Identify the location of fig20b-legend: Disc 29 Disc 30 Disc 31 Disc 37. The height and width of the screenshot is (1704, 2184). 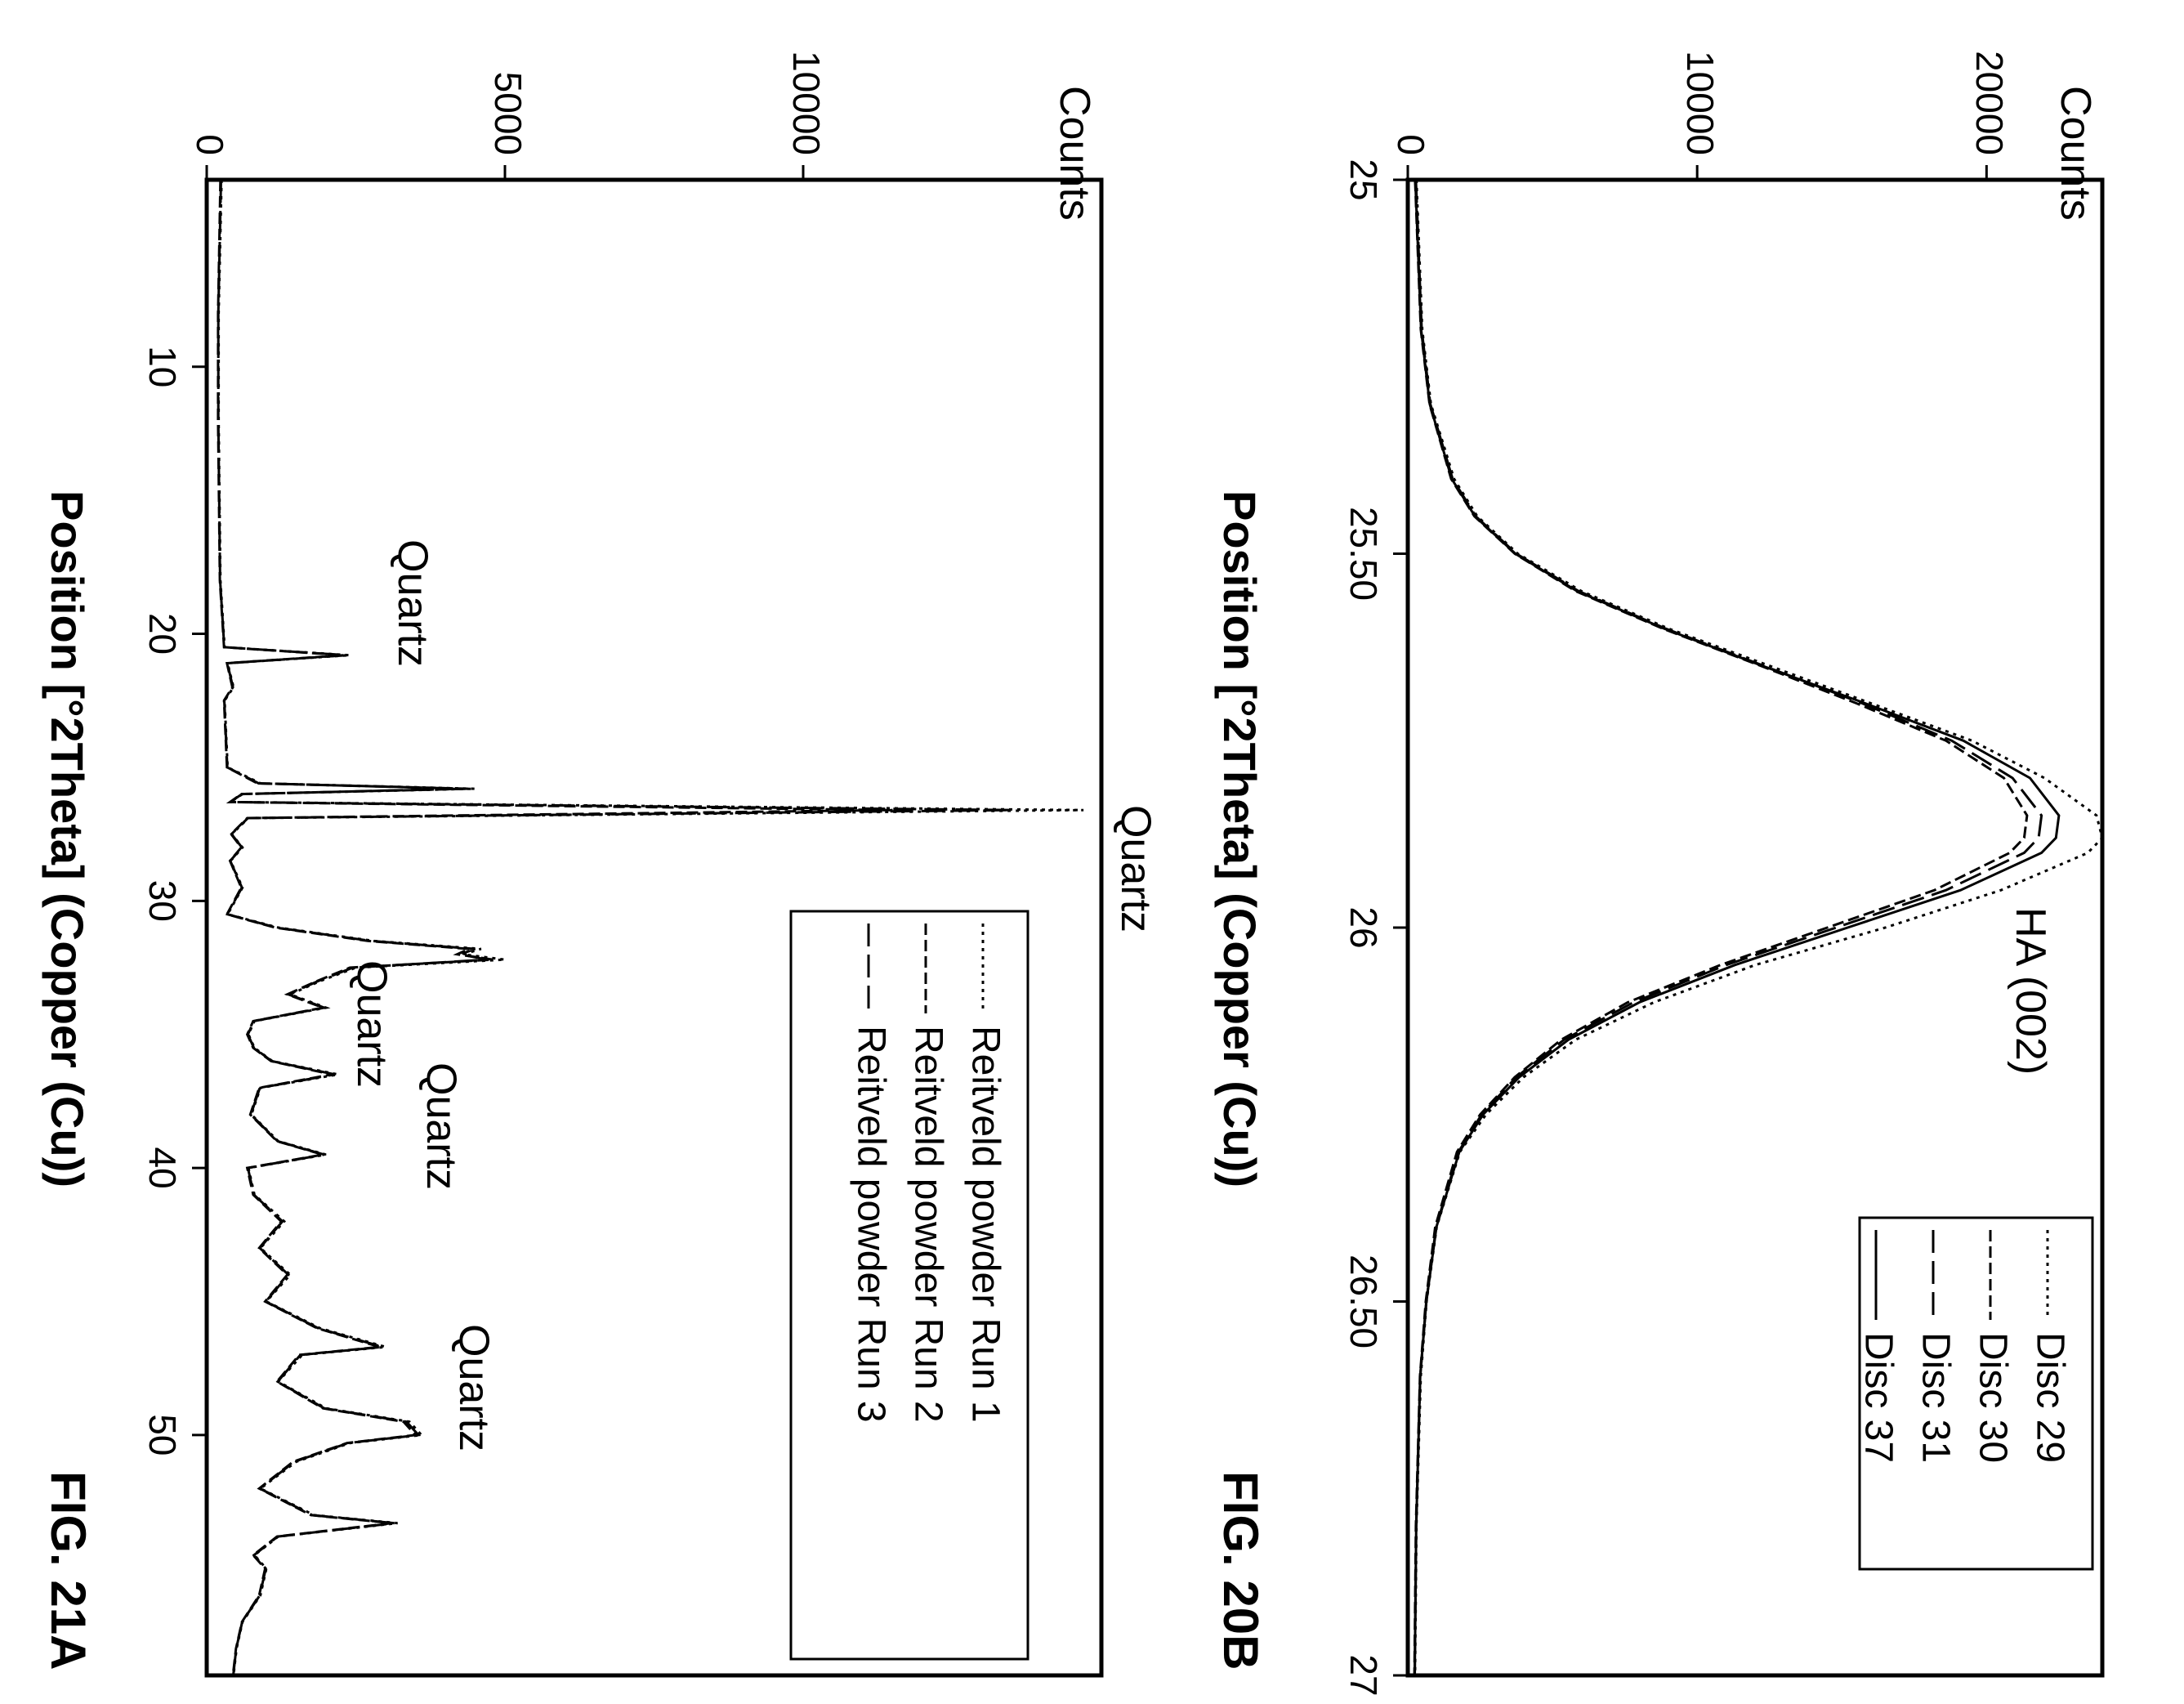
(1975, 1393).